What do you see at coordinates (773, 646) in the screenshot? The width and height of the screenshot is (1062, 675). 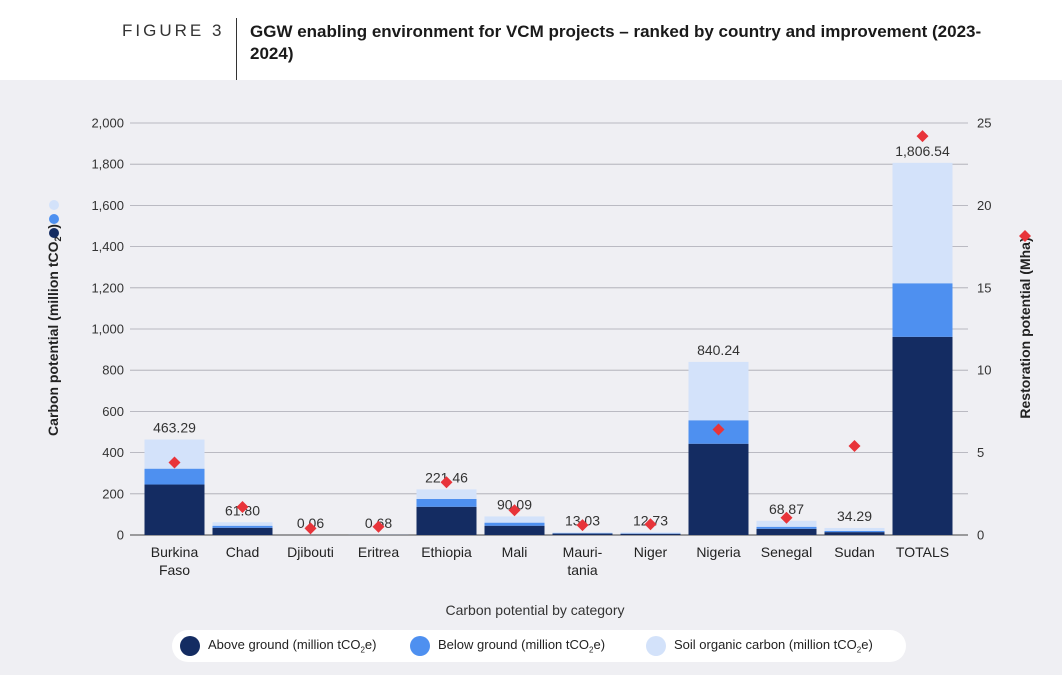 I see `legend-label-soil-organic-carbon: Soil organic carbon (million tCO2e)` at bounding box center [773, 646].